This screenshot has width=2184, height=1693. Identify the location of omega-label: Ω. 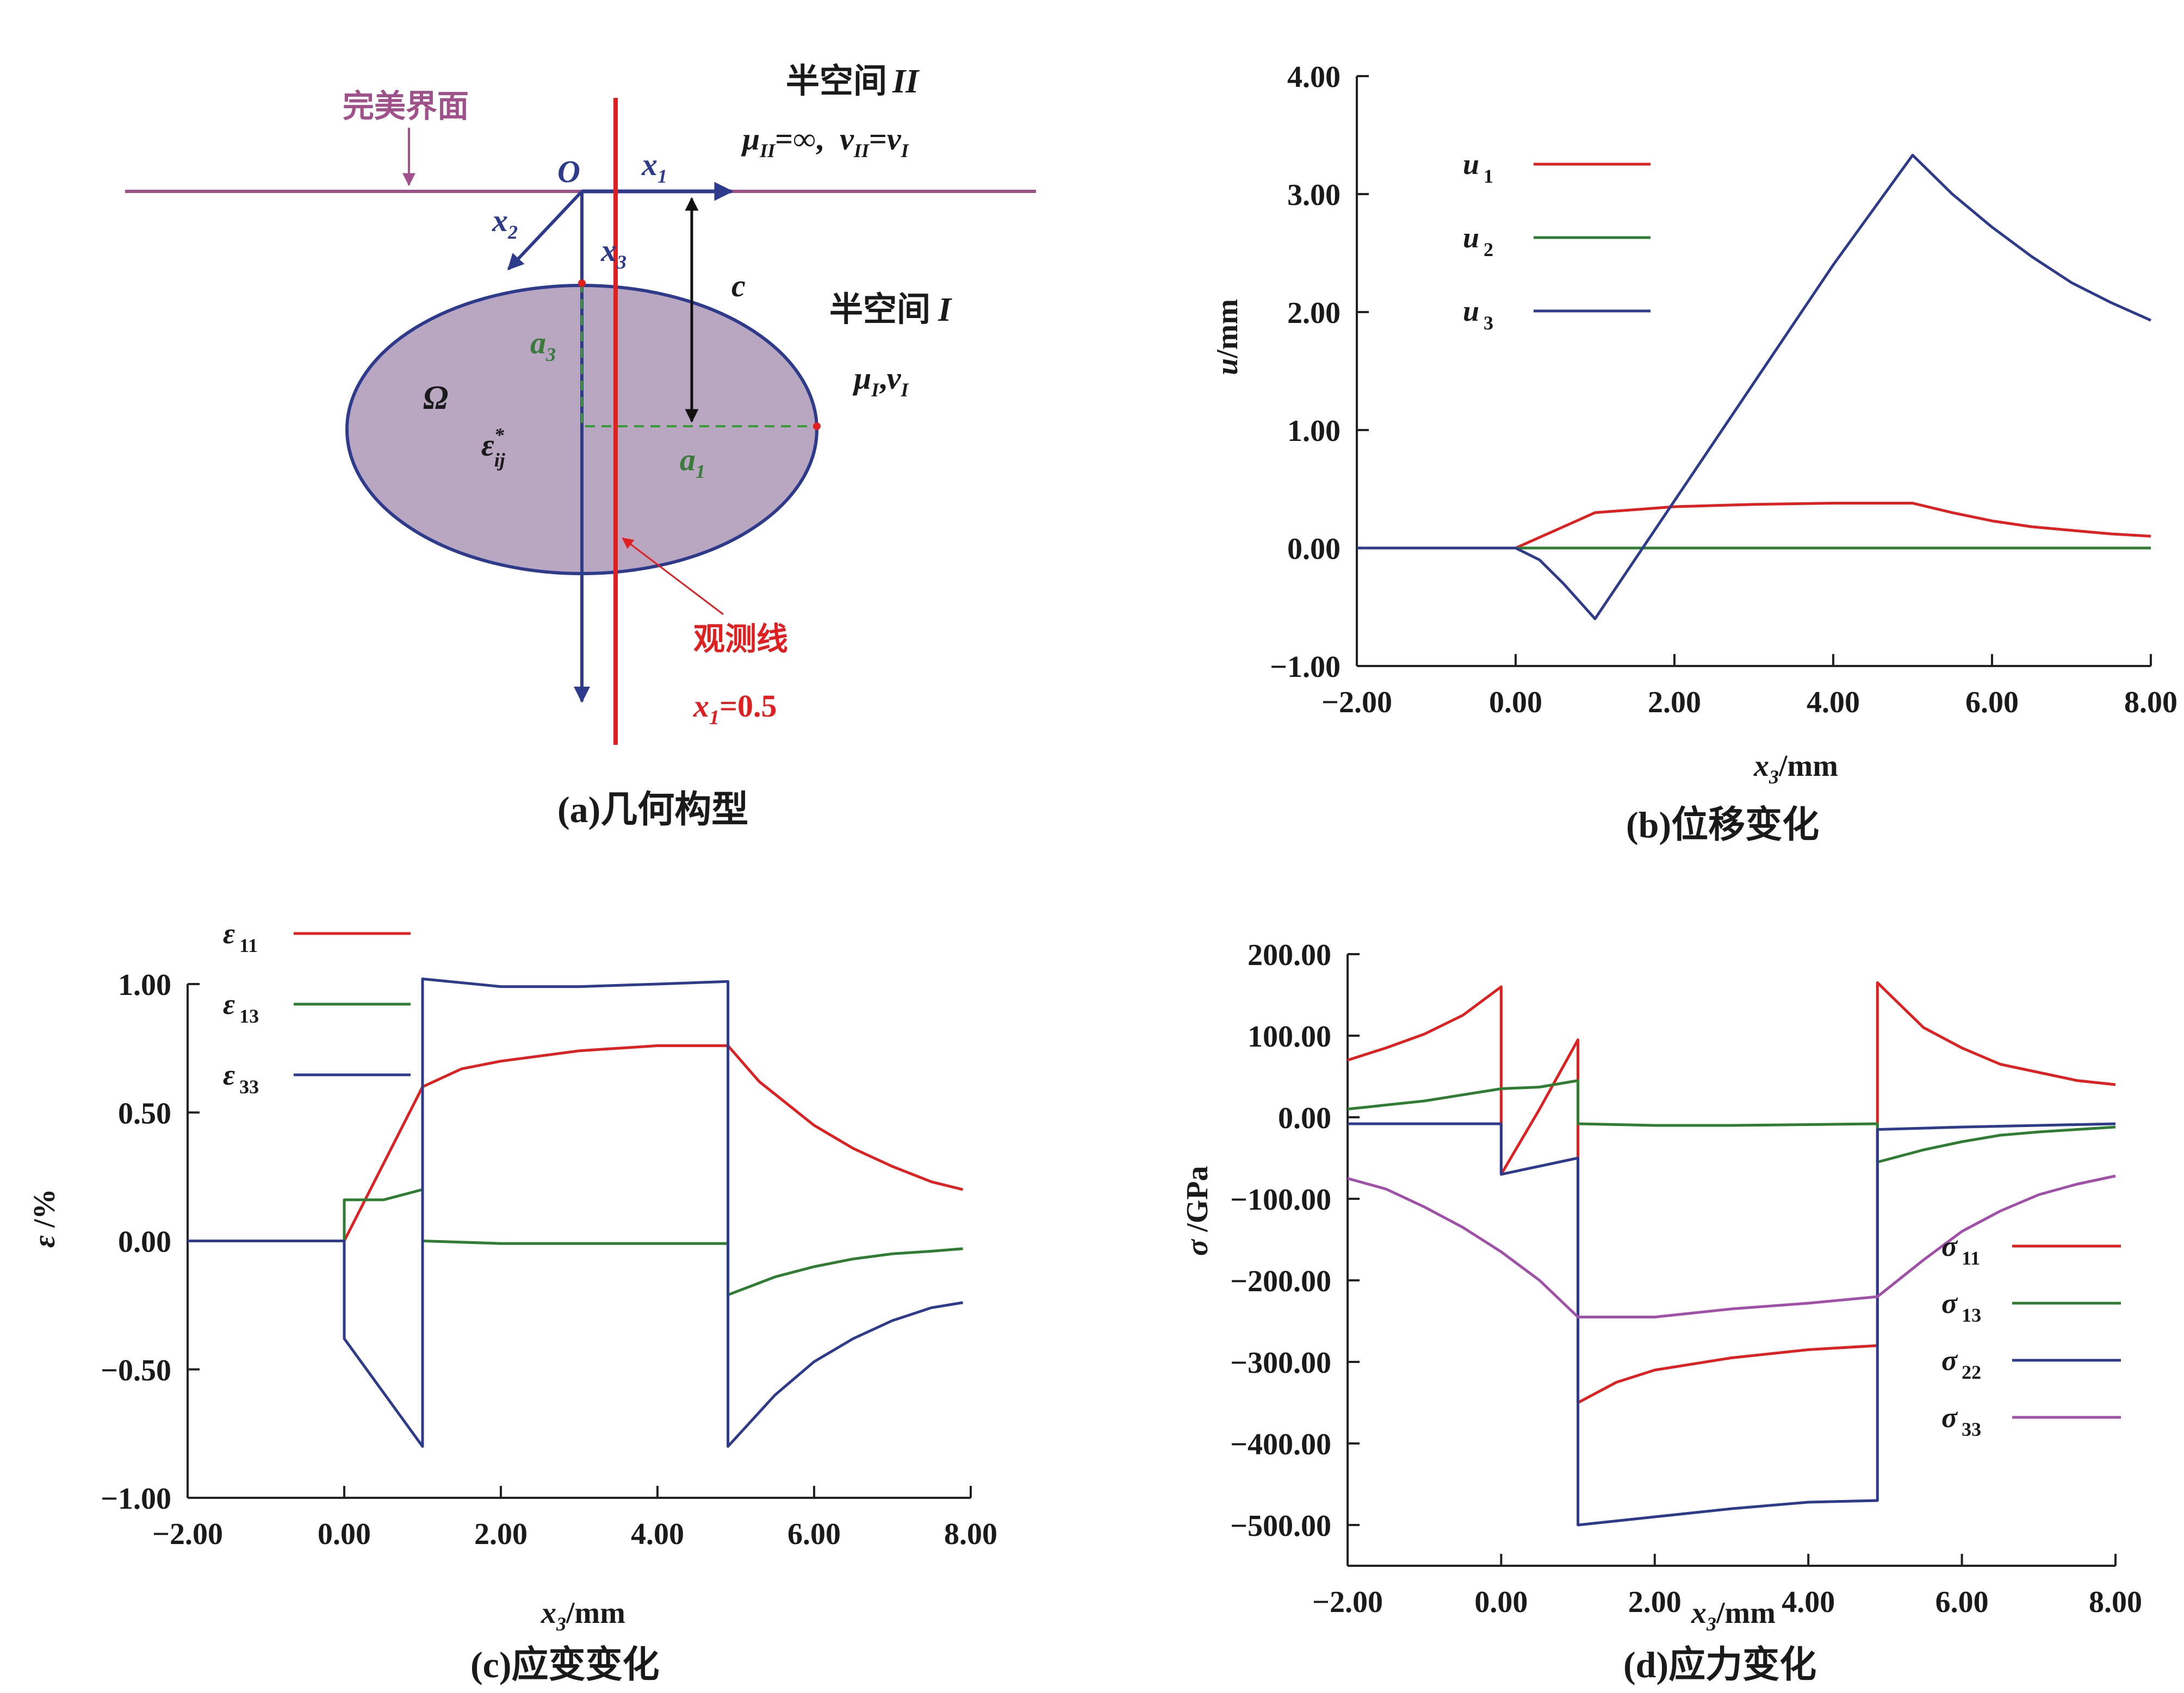
(435, 397).